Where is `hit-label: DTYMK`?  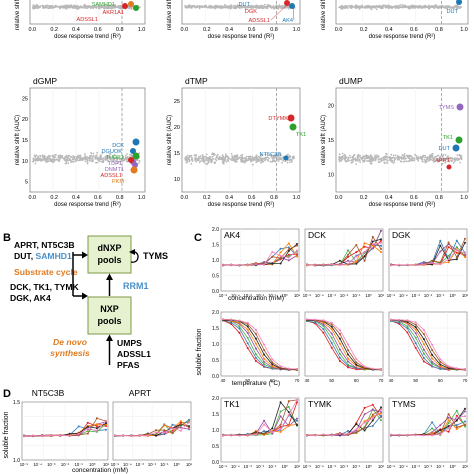
hit-label: DTYMK is located at coordinates (278, 119).